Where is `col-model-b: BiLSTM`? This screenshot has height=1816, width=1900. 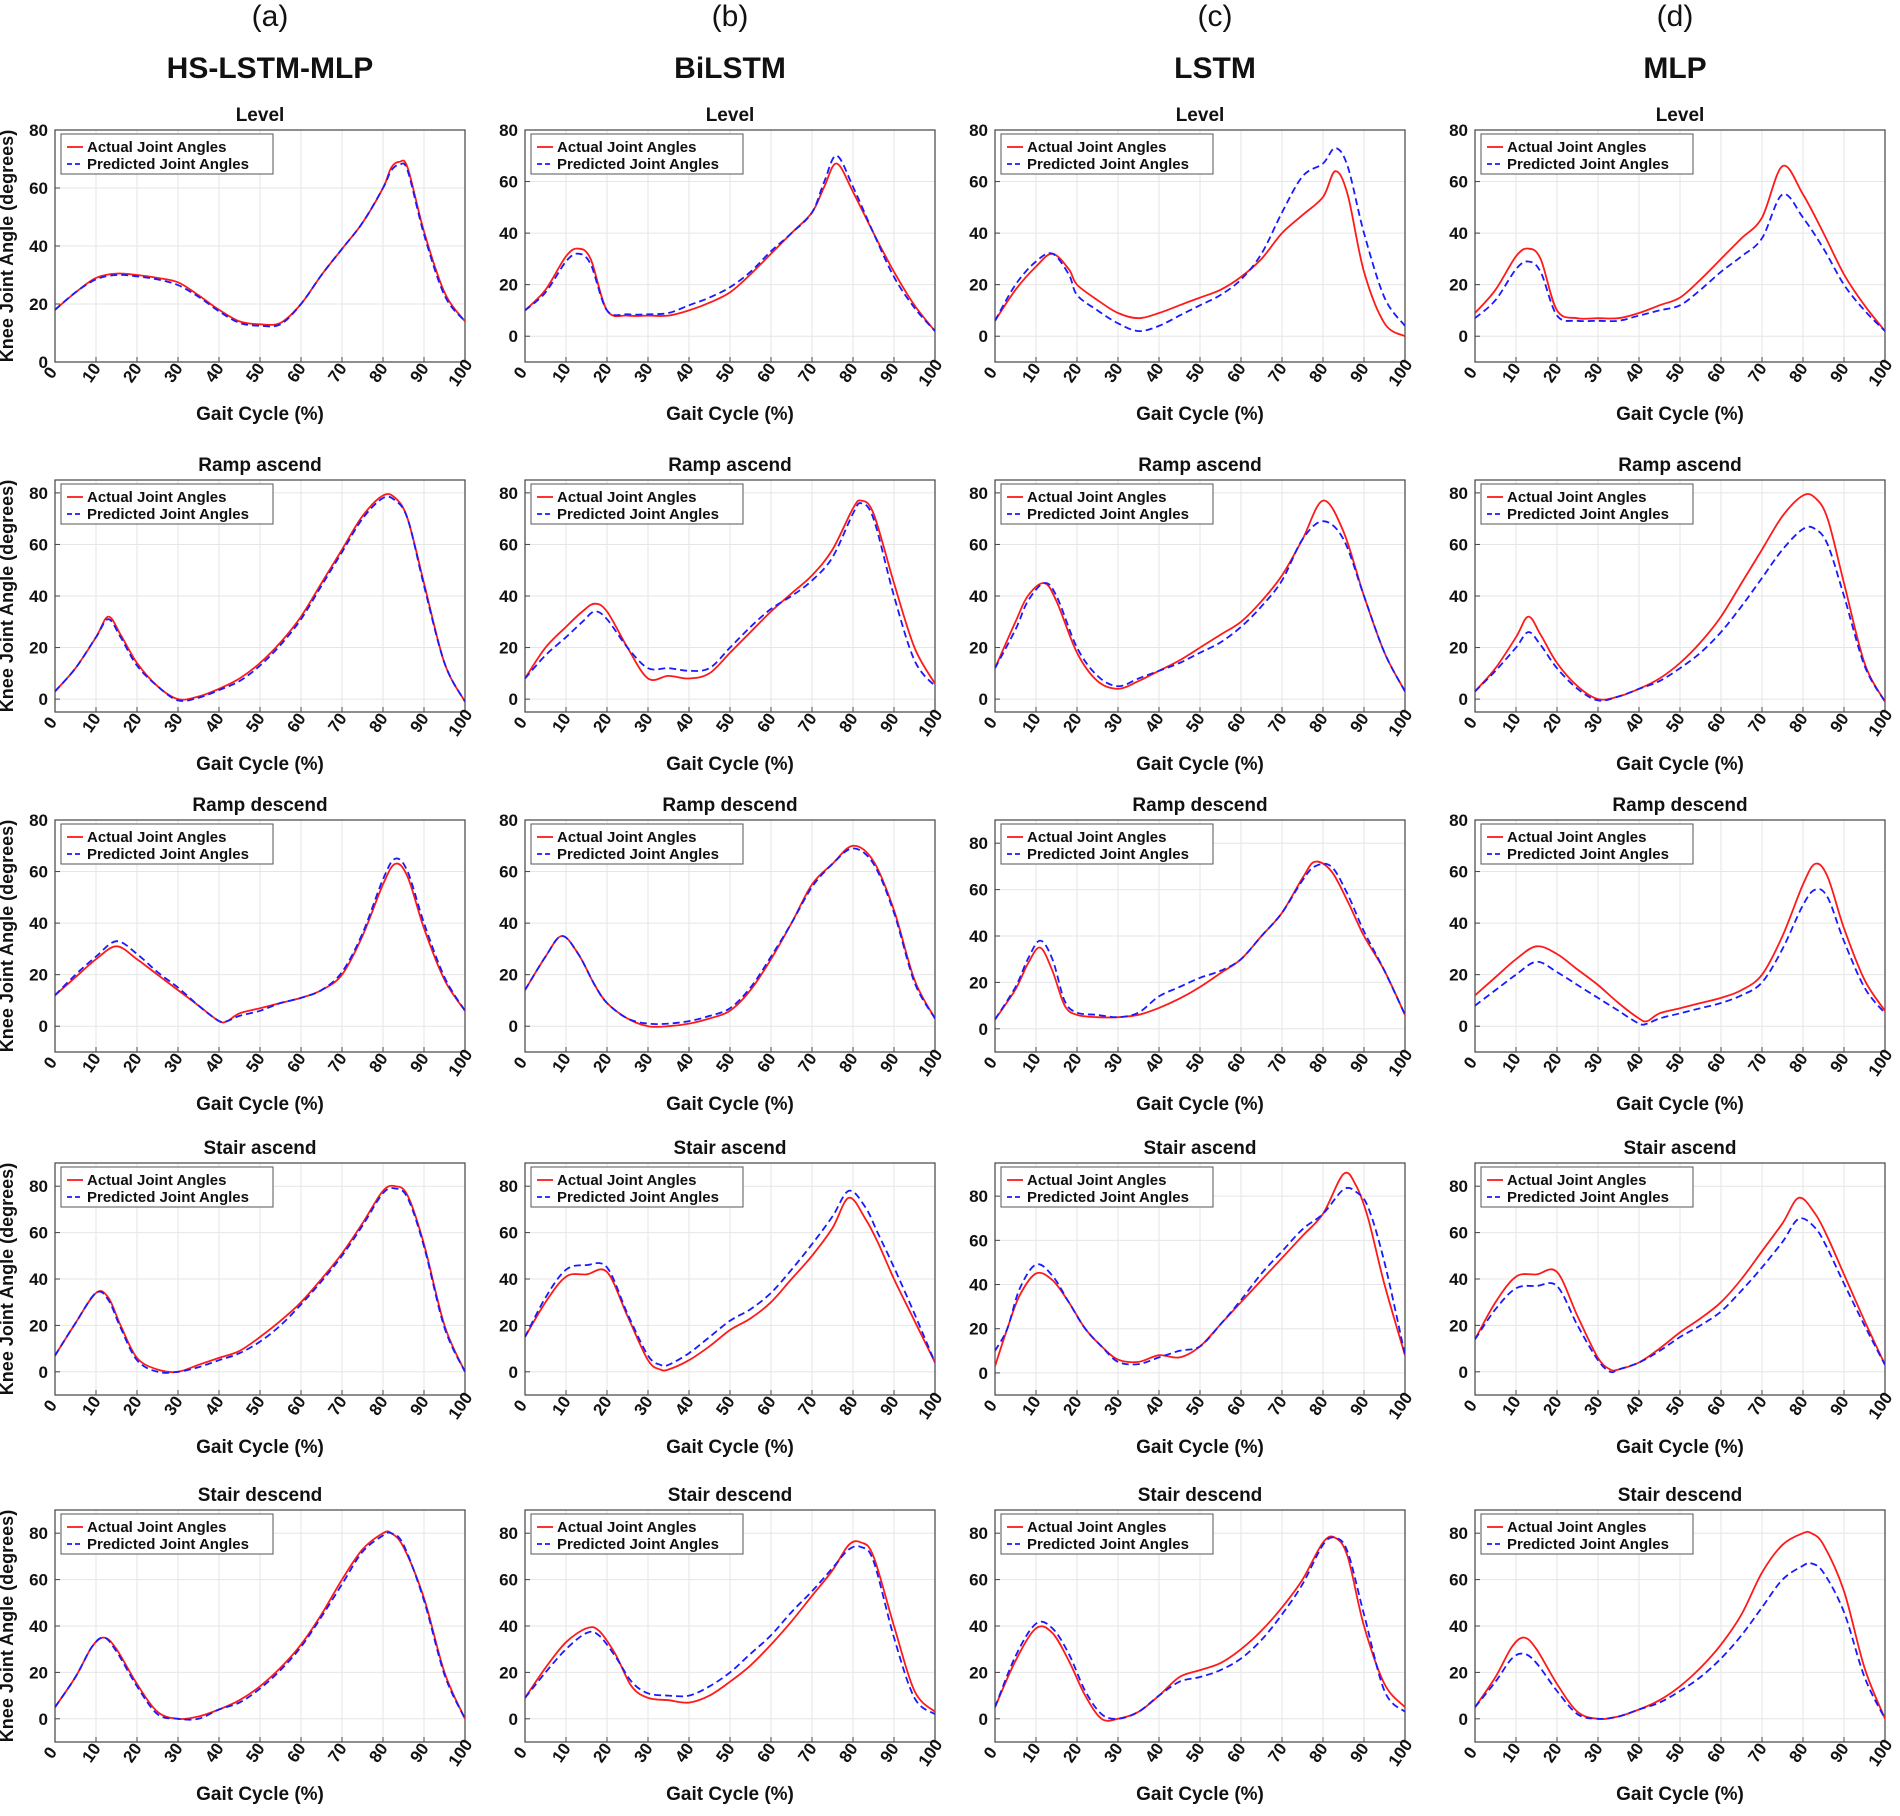
col-model-b: BiLSTM is located at coordinates (730, 68).